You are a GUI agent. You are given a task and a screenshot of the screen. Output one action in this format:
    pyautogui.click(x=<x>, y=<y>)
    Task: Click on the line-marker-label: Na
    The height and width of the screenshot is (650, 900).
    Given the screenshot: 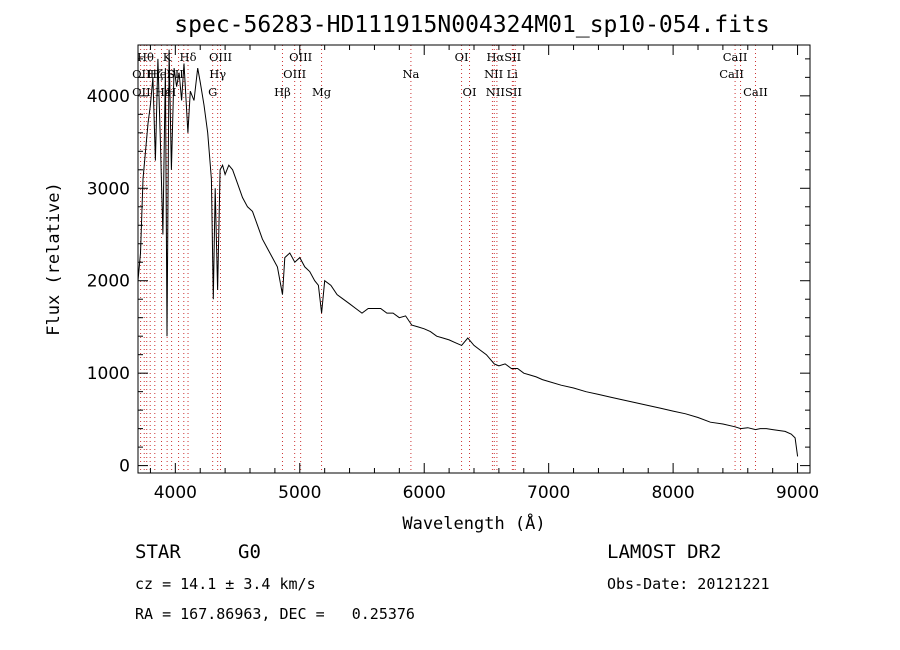 What is the action you would take?
    pyautogui.click(x=410, y=74)
    